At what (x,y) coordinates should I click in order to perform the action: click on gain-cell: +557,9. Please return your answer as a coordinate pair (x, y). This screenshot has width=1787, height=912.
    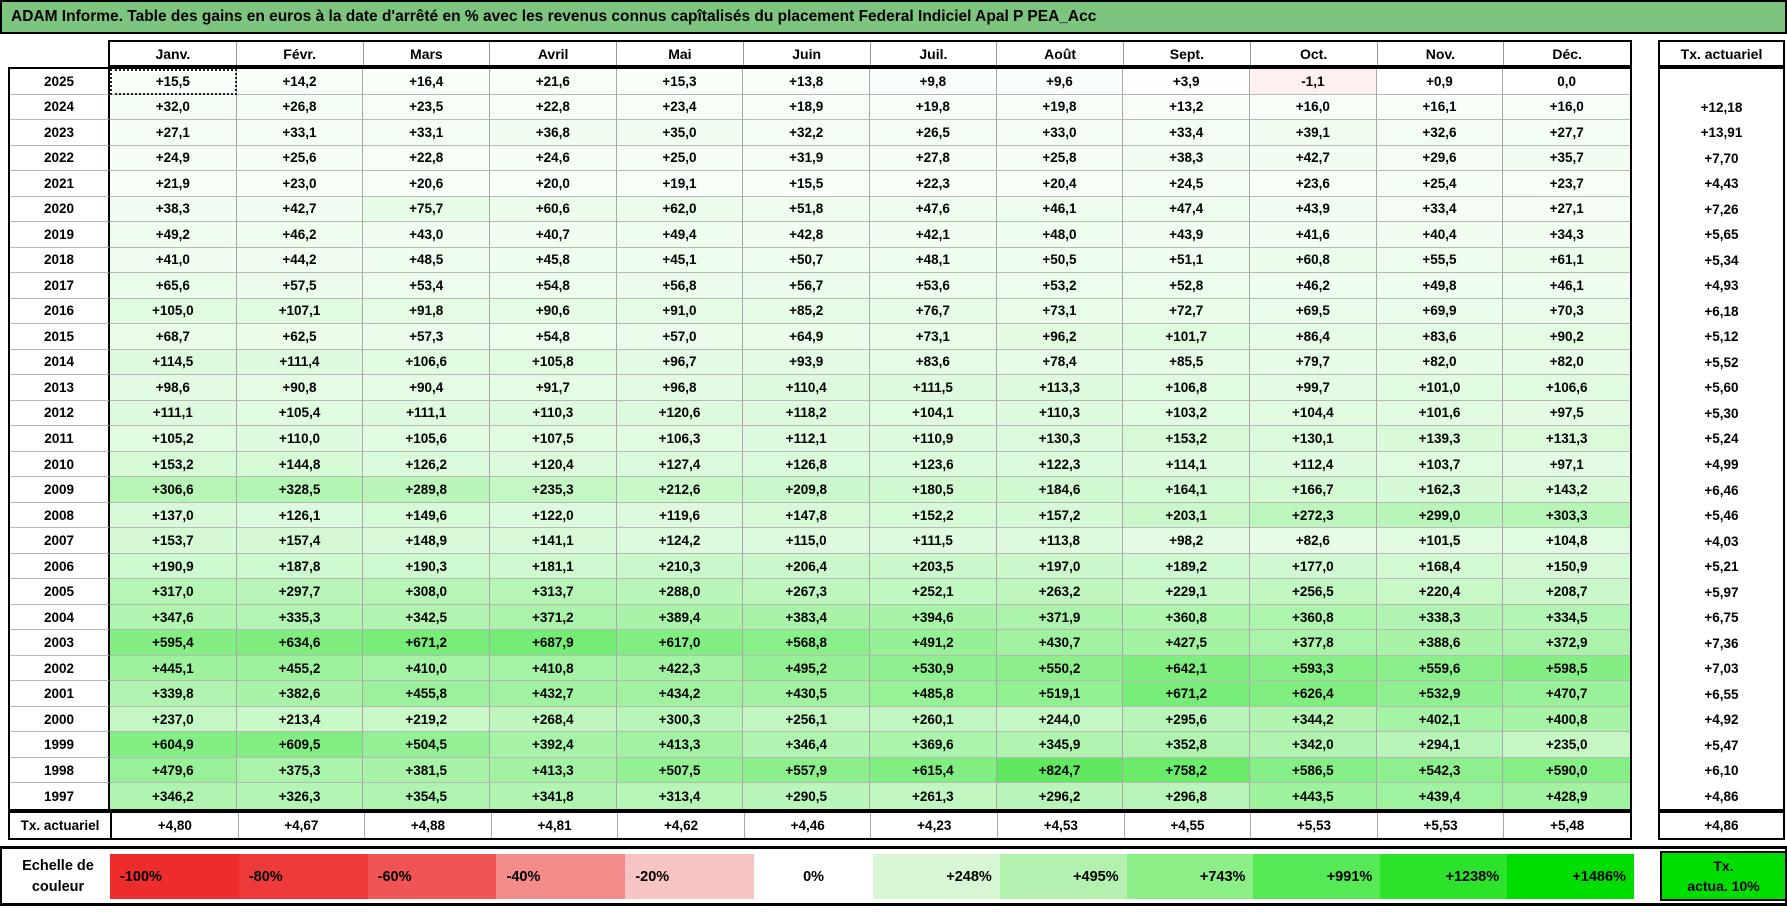
    Looking at the image, I should click on (806, 770).